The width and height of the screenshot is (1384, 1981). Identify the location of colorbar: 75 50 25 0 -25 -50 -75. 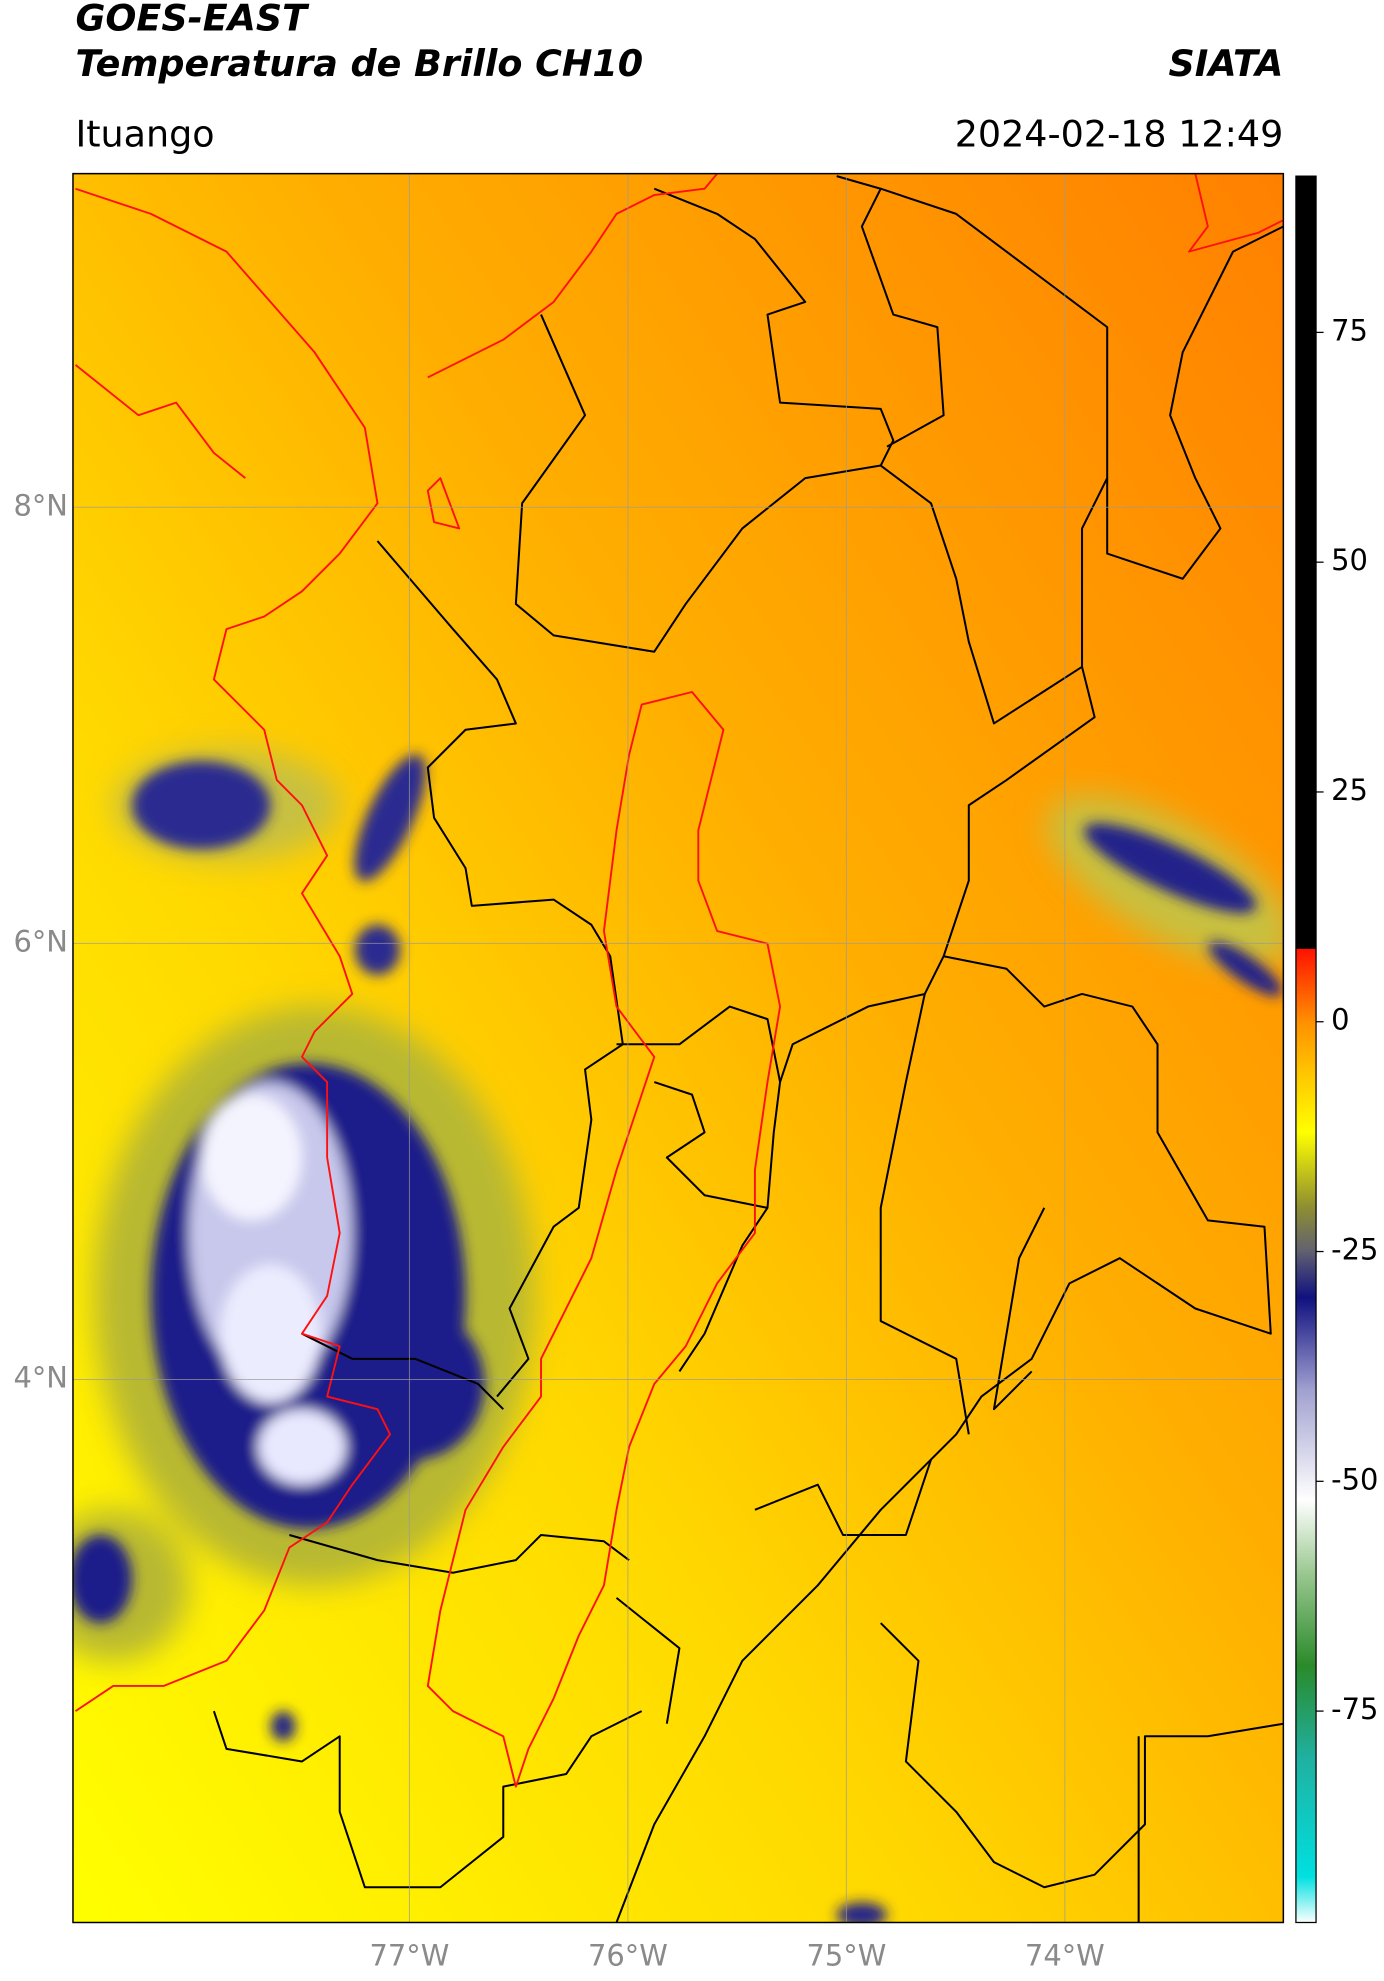
(1336, 1049).